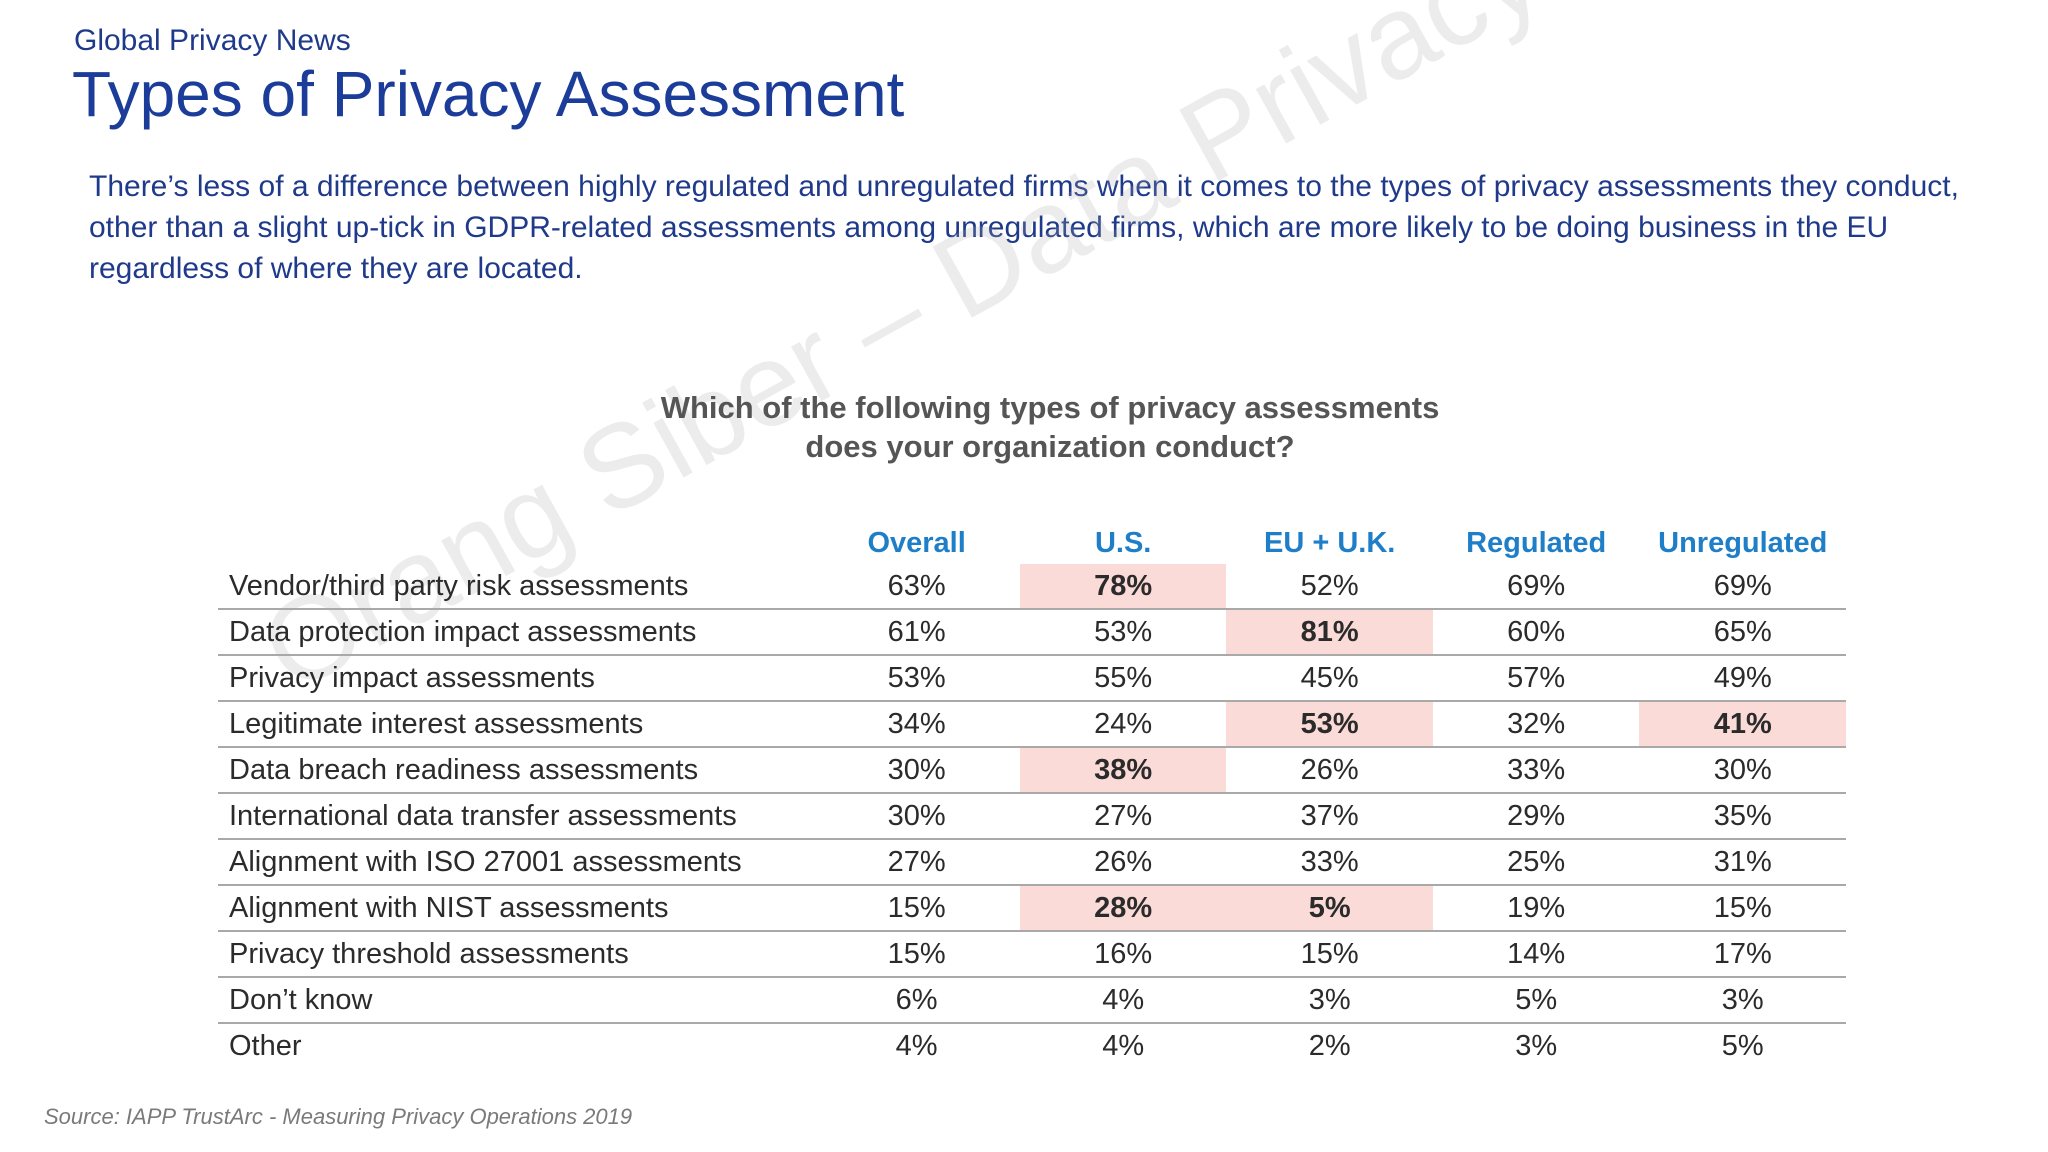 The width and height of the screenshot is (2048, 1152). Describe the element at coordinates (1536, 908) in the screenshot. I see `value-cell: 19%` at that location.